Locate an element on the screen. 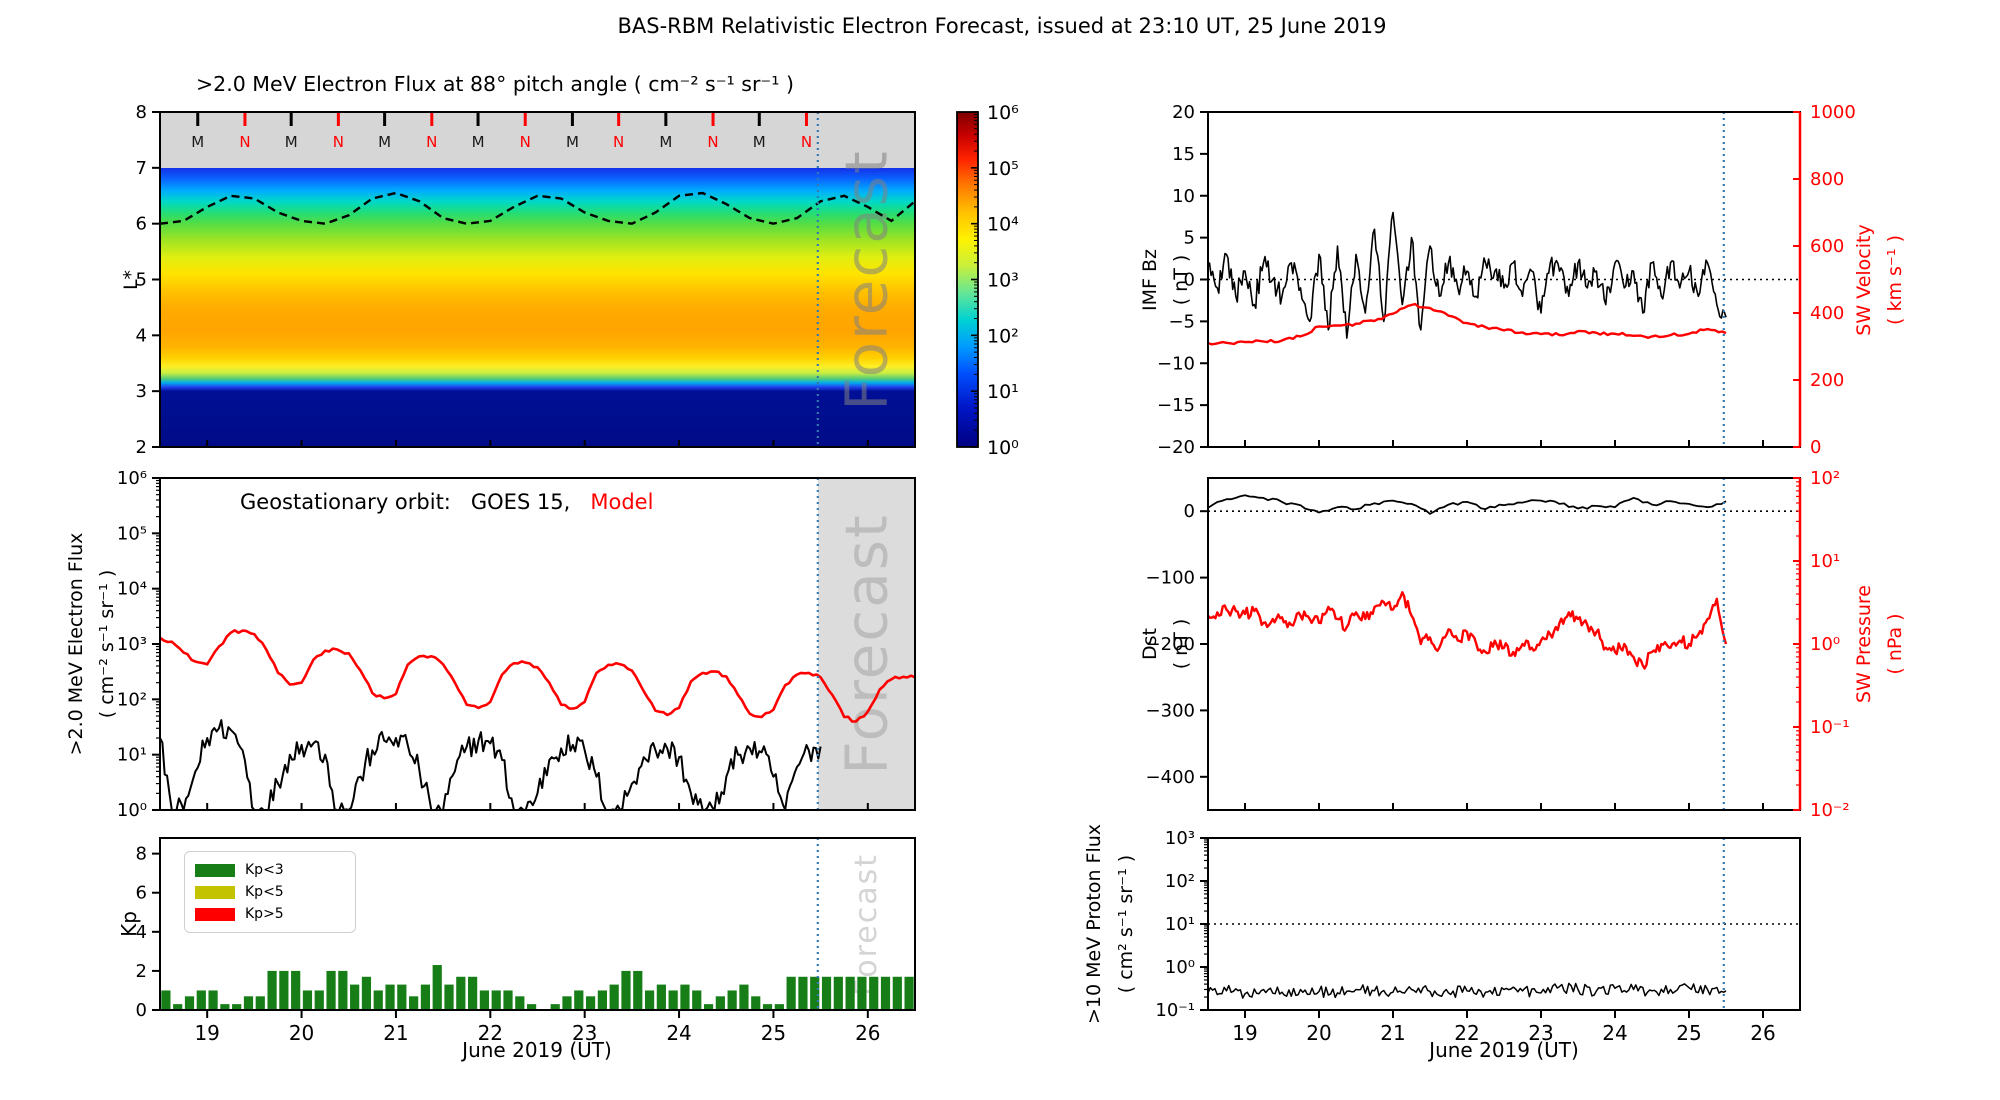  legend-geo-prefix: Geostationary orbit: is located at coordinates (345, 502).